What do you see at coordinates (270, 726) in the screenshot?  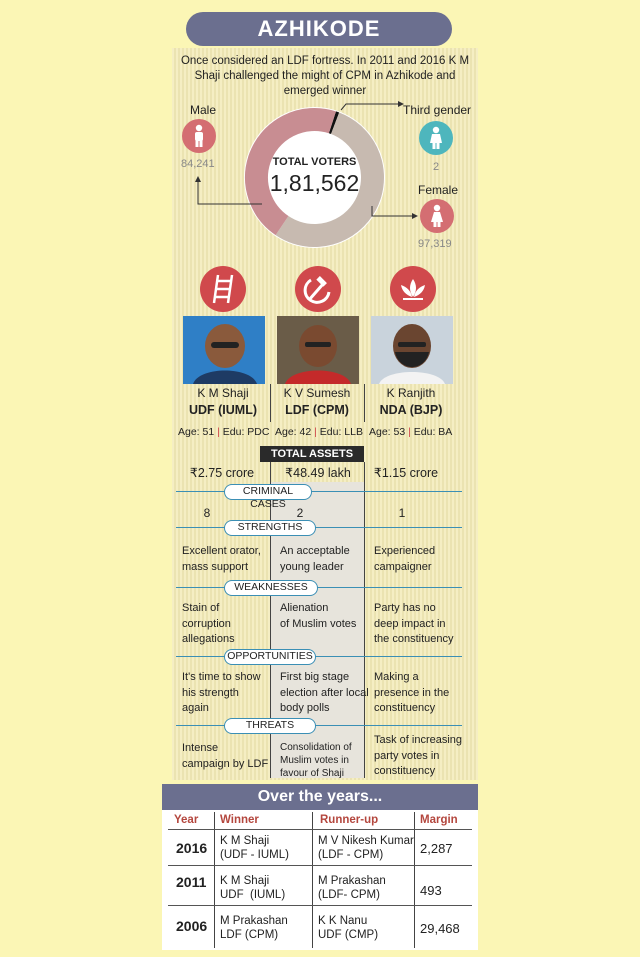 I see `threats-heading: THREATS` at bounding box center [270, 726].